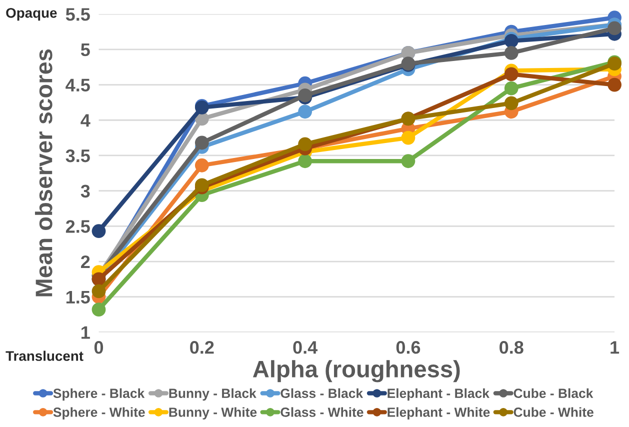 This screenshot has width=629, height=427. Describe the element at coordinates (78, 155) in the screenshot. I see `y-tick-label: 3.5` at that location.